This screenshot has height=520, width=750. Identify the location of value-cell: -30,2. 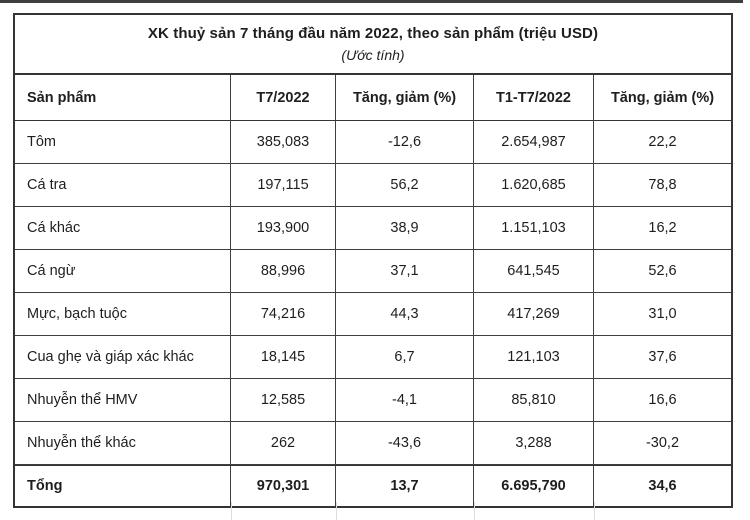
(662, 443).